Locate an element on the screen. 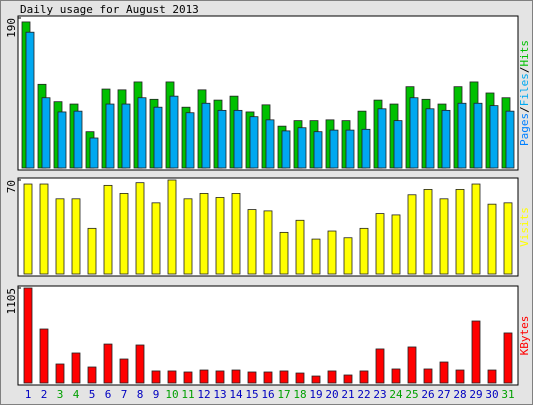 The image size is (533, 405). x-tick-label: 28 is located at coordinates (459, 394).